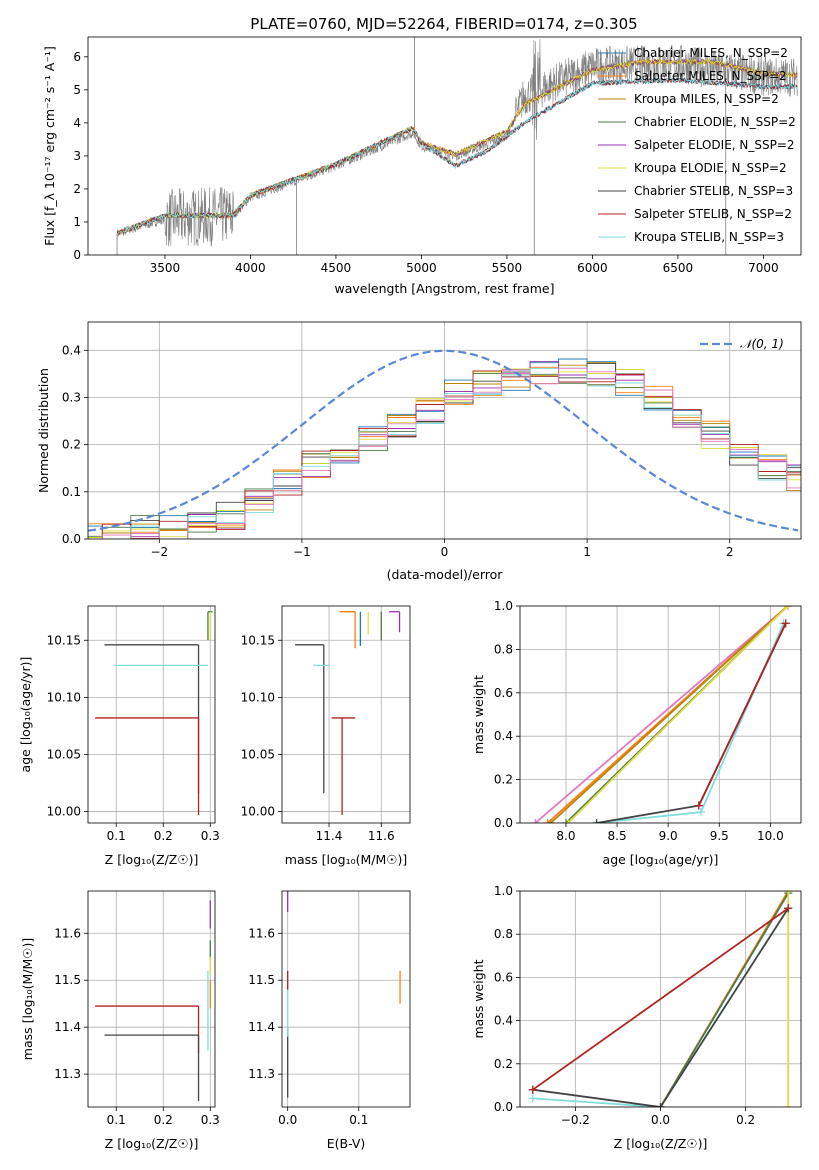  I want to click on axes-mass-vs-ebv, so click(344, 1000).